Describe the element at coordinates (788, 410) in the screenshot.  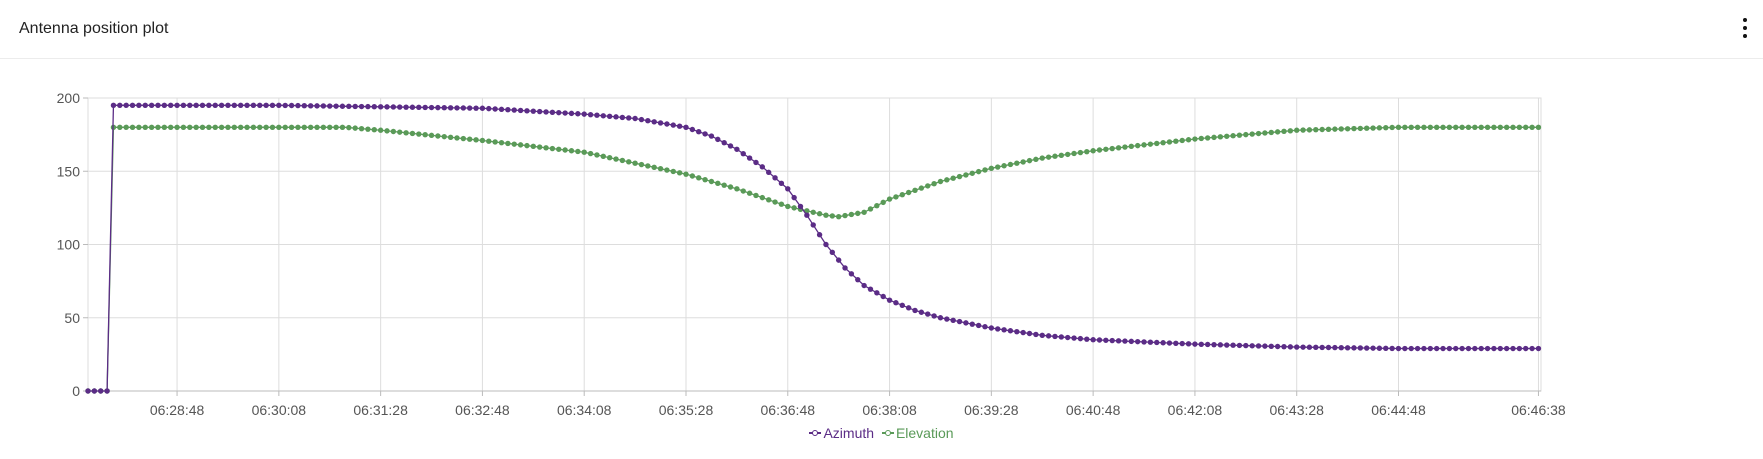
I see `x-tick-label: 06:36:48` at that location.